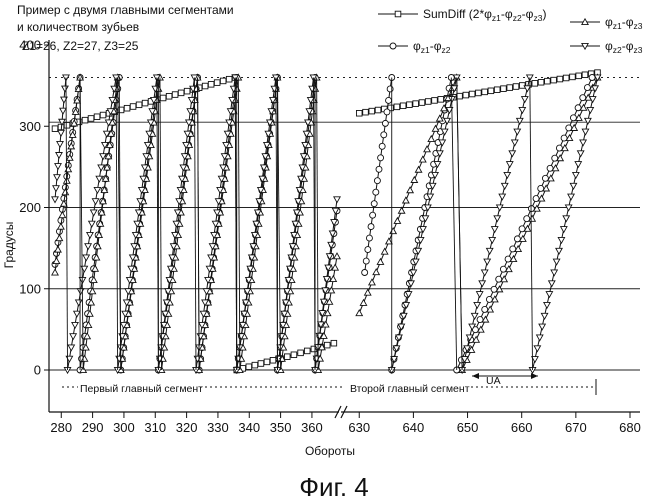 The height and width of the screenshot is (500, 667). I want to click on figure-caption: Фиг. 4, so click(334, 486).